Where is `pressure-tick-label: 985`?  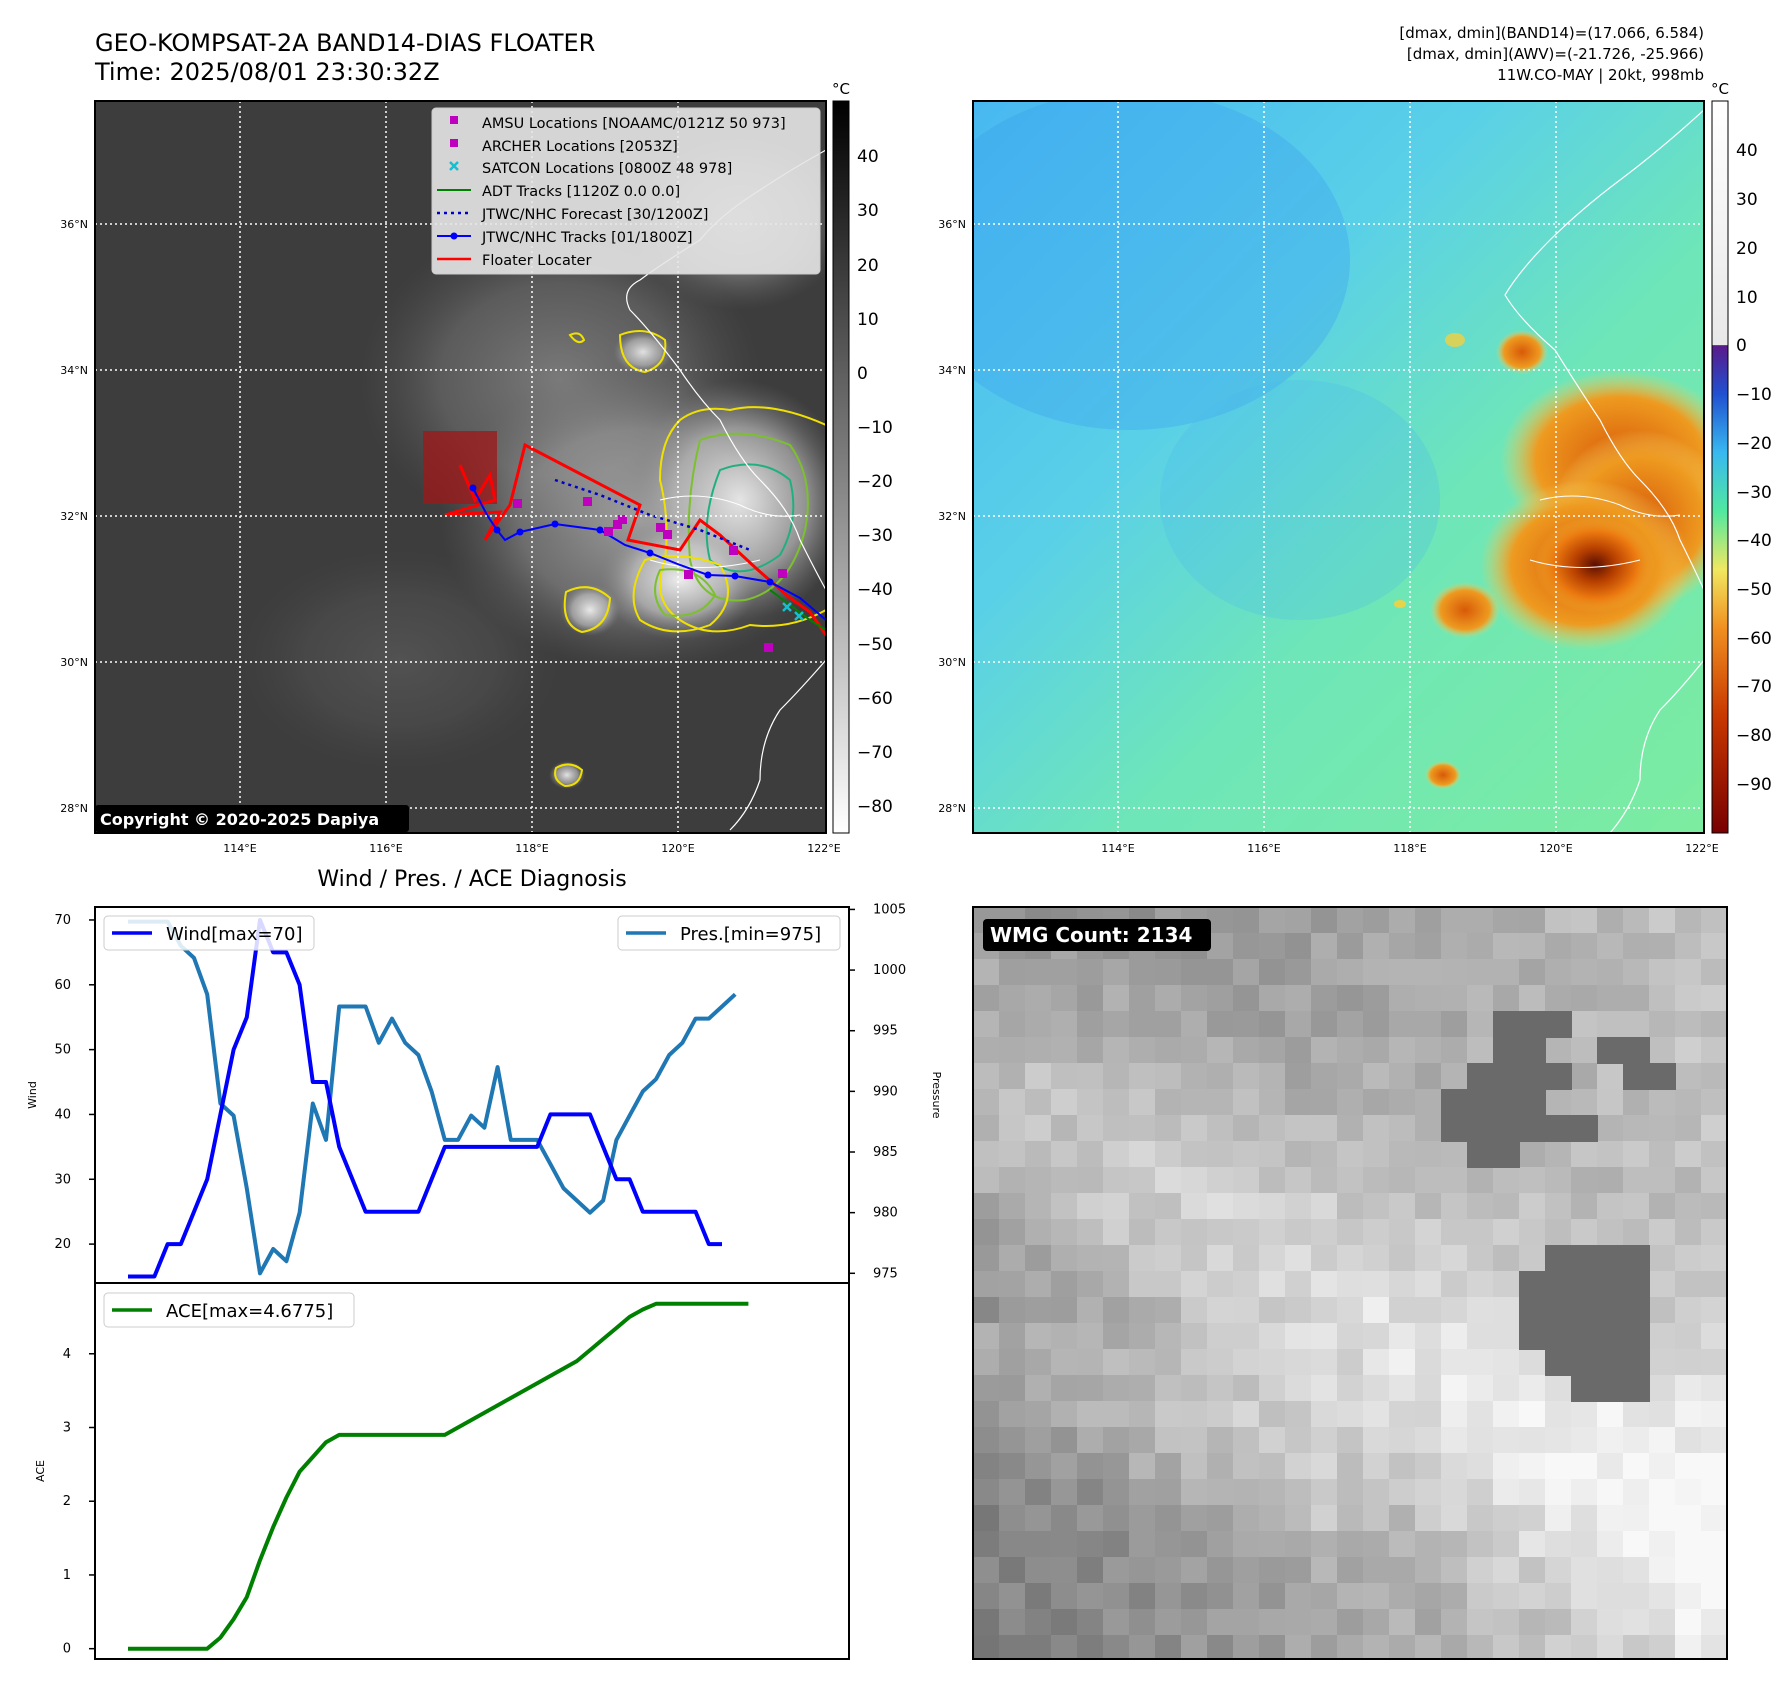 pressure-tick-label: 985 is located at coordinates (885, 1152).